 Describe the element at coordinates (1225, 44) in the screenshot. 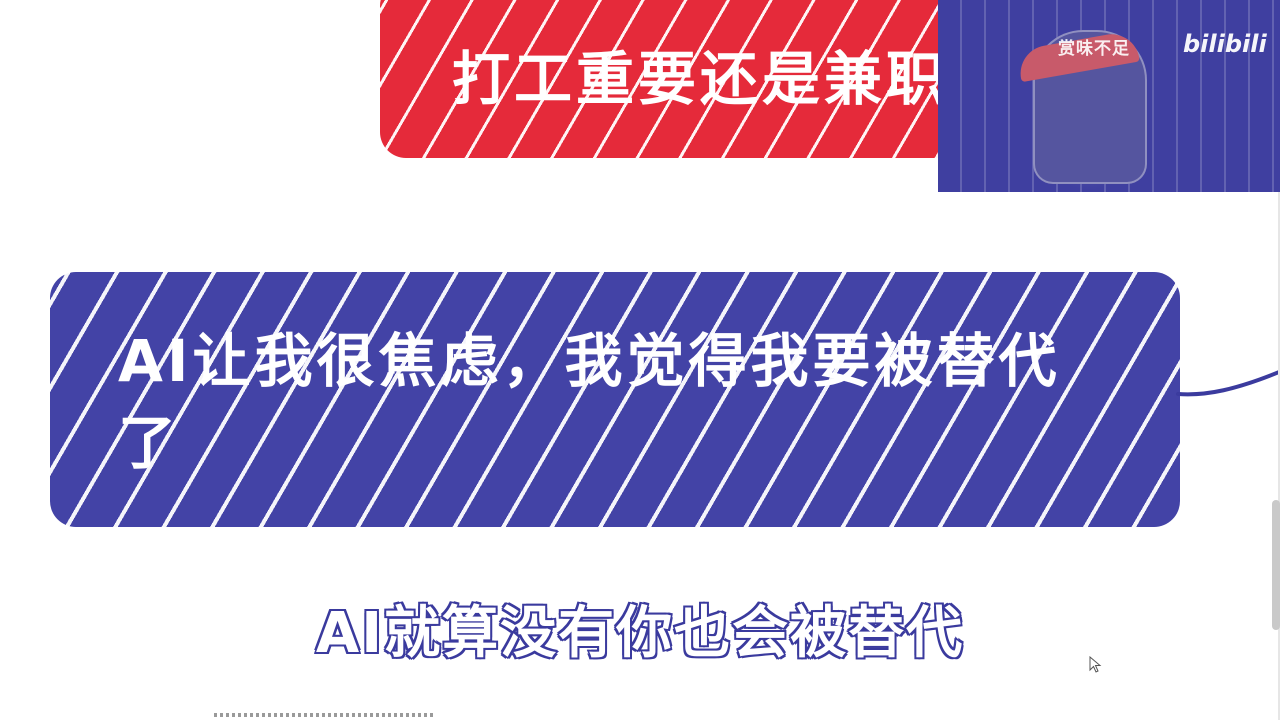

I see `bilibili-logo: bilibili` at that location.